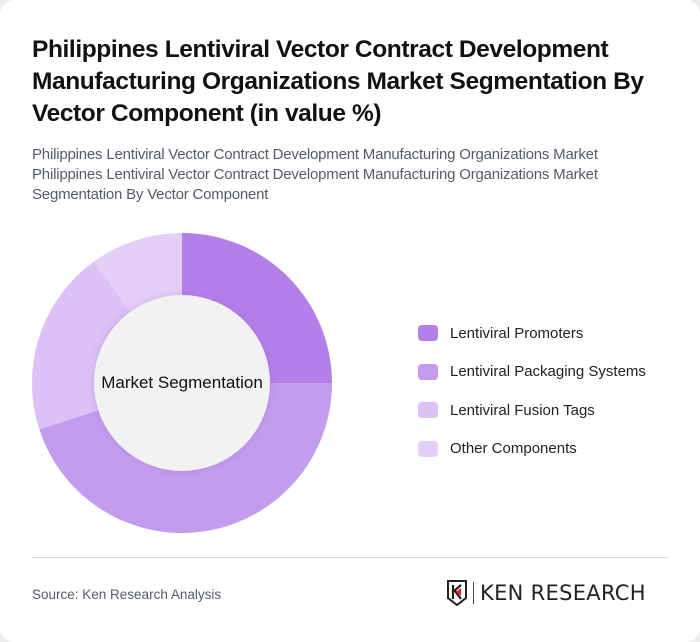 The height and width of the screenshot is (642, 700). What do you see at coordinates (522, 410) in the screenshot?
I see `legend-label: Lentiviral Fusion Tags` at bounding box center [522, 410].